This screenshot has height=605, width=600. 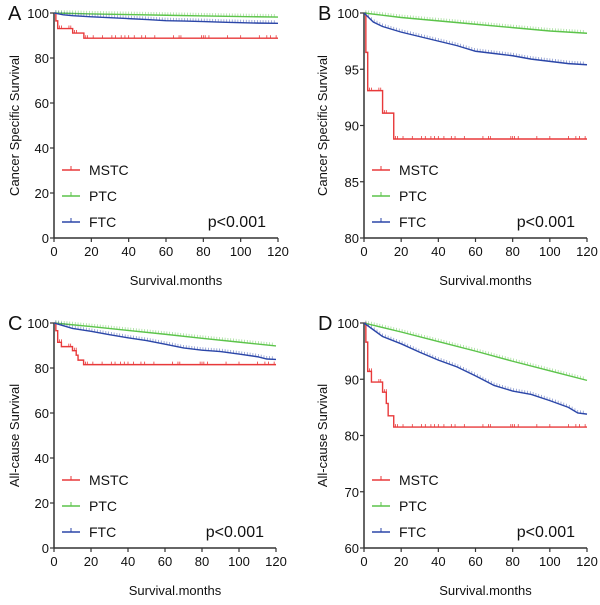 I want to click on panel-letter: C, so click(x=15, y=324).